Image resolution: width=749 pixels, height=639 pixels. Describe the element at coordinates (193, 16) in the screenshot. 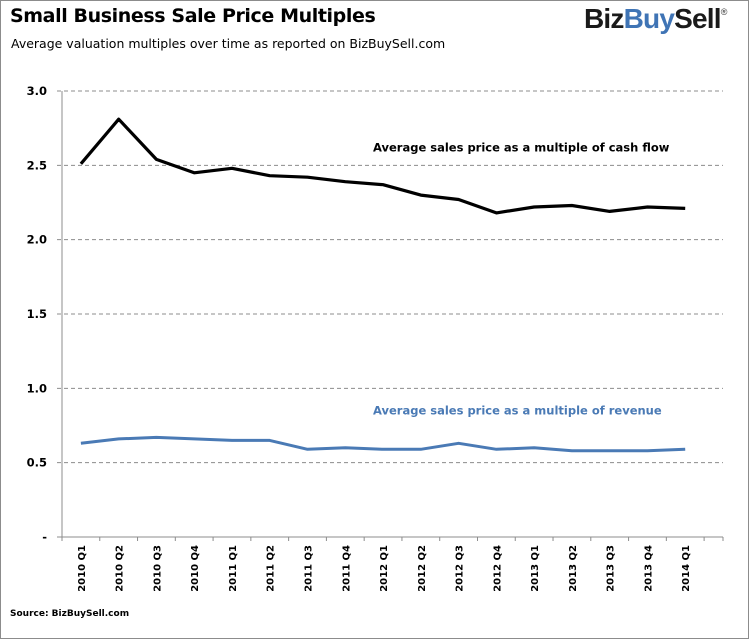

I see `chart-title: Small Business Sale Price Multiples` at that location.